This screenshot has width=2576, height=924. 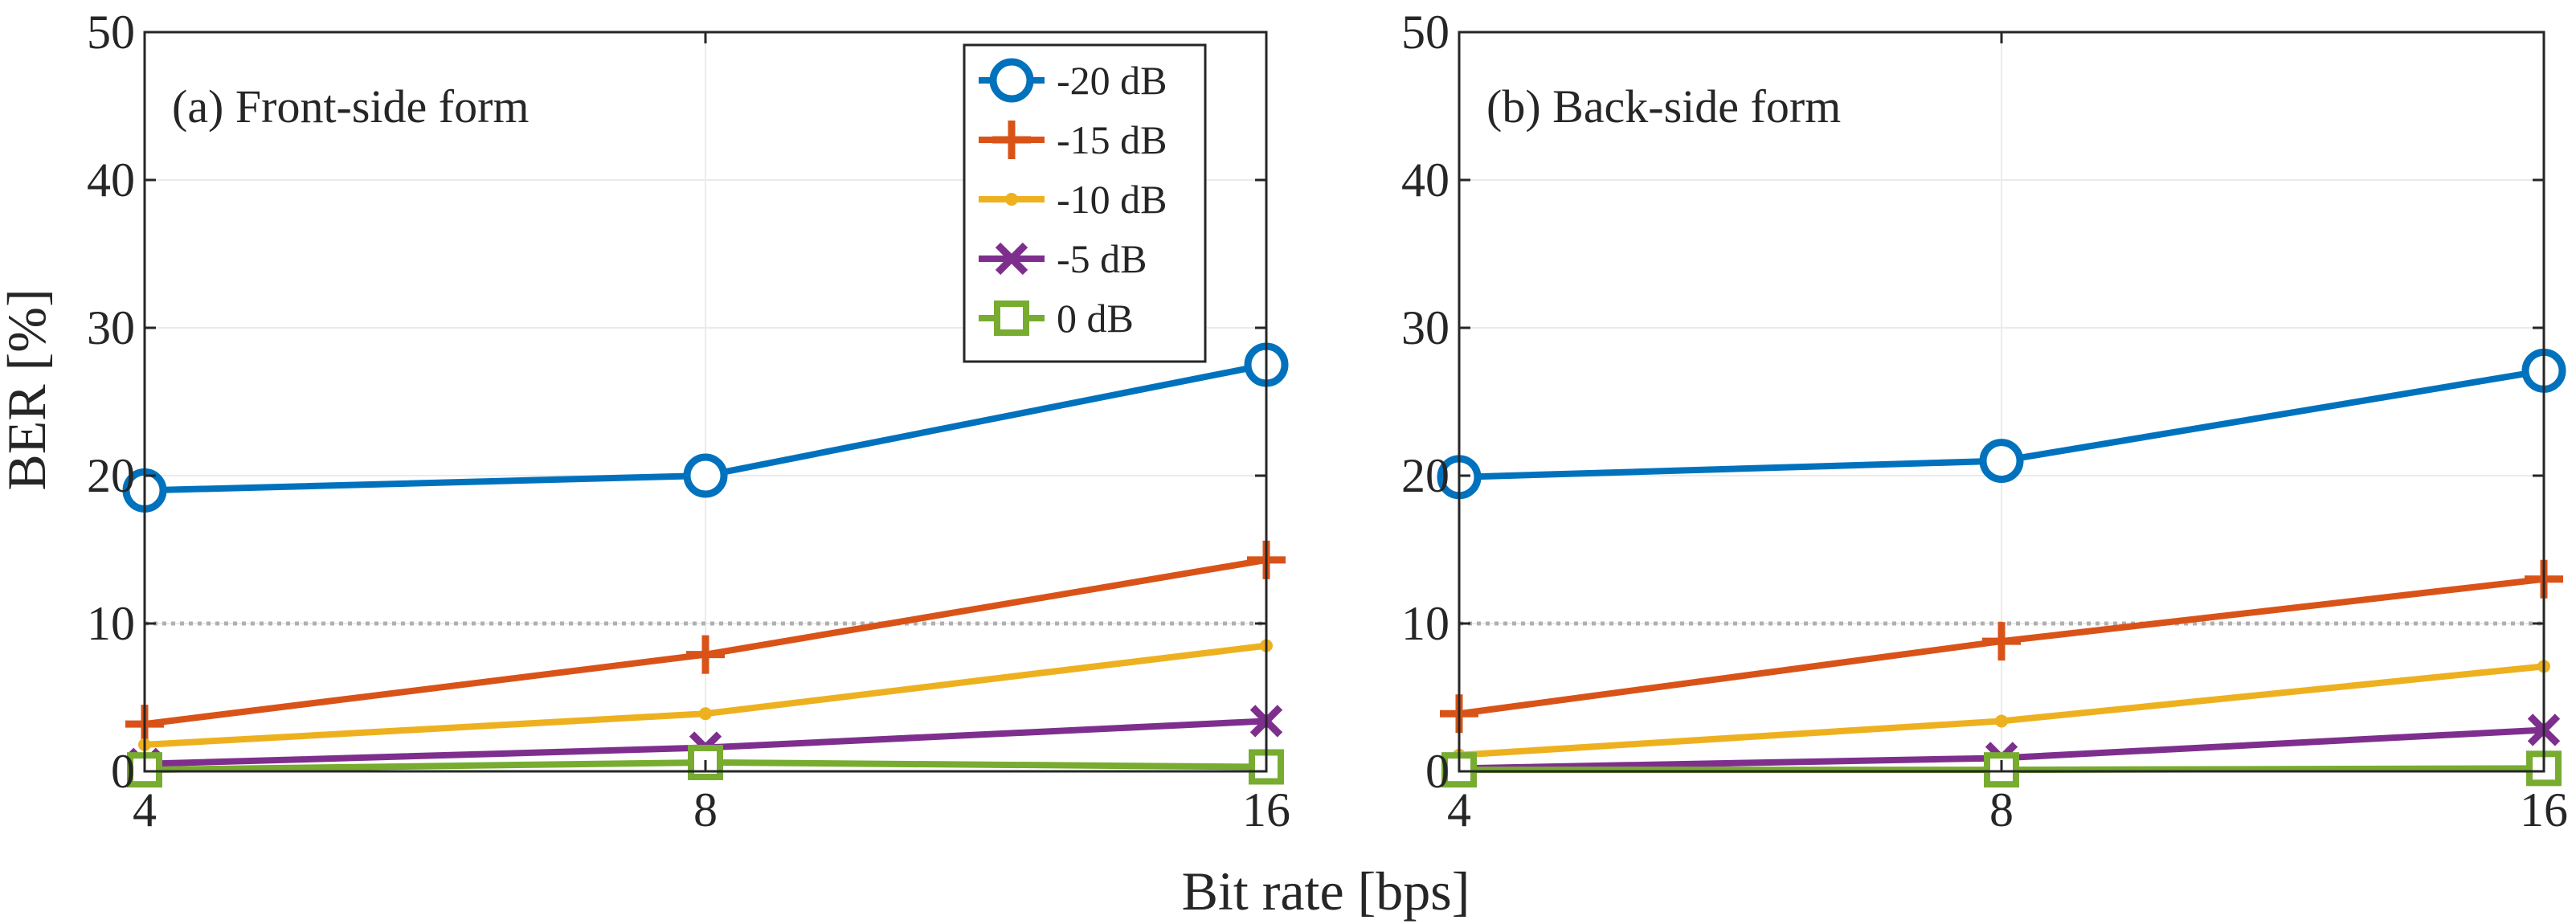 I want to click on y-axis-label: BER [%], so click(x=29, y=389).